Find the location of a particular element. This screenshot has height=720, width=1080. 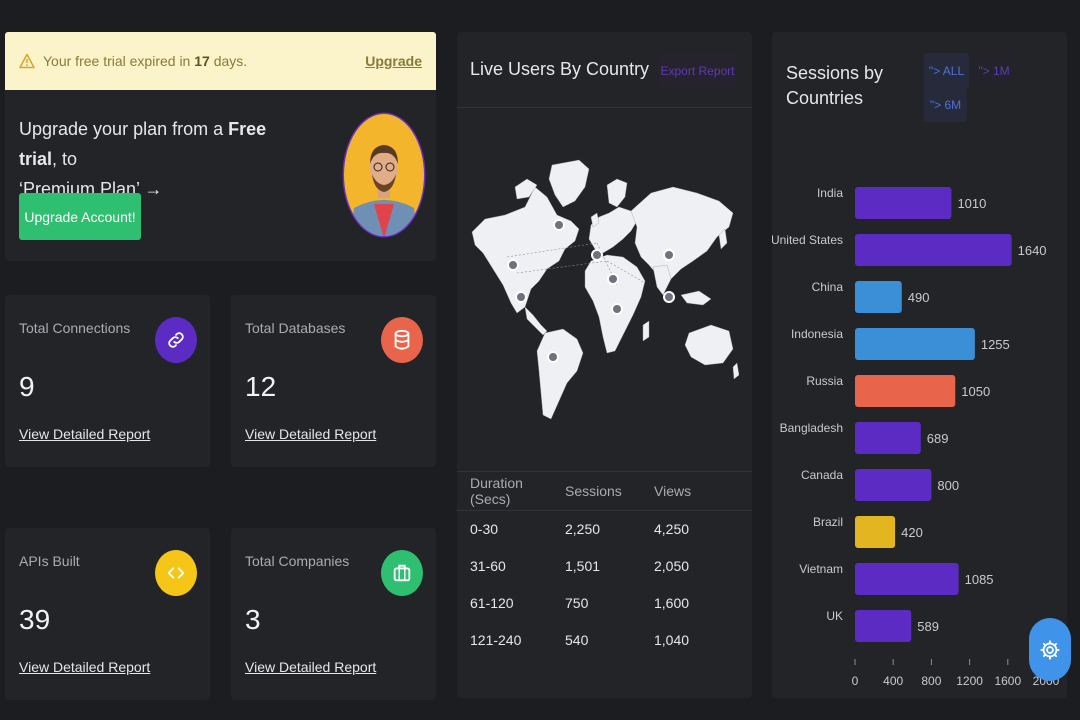

table-cell: 540 is located at coordinates (577, 639).